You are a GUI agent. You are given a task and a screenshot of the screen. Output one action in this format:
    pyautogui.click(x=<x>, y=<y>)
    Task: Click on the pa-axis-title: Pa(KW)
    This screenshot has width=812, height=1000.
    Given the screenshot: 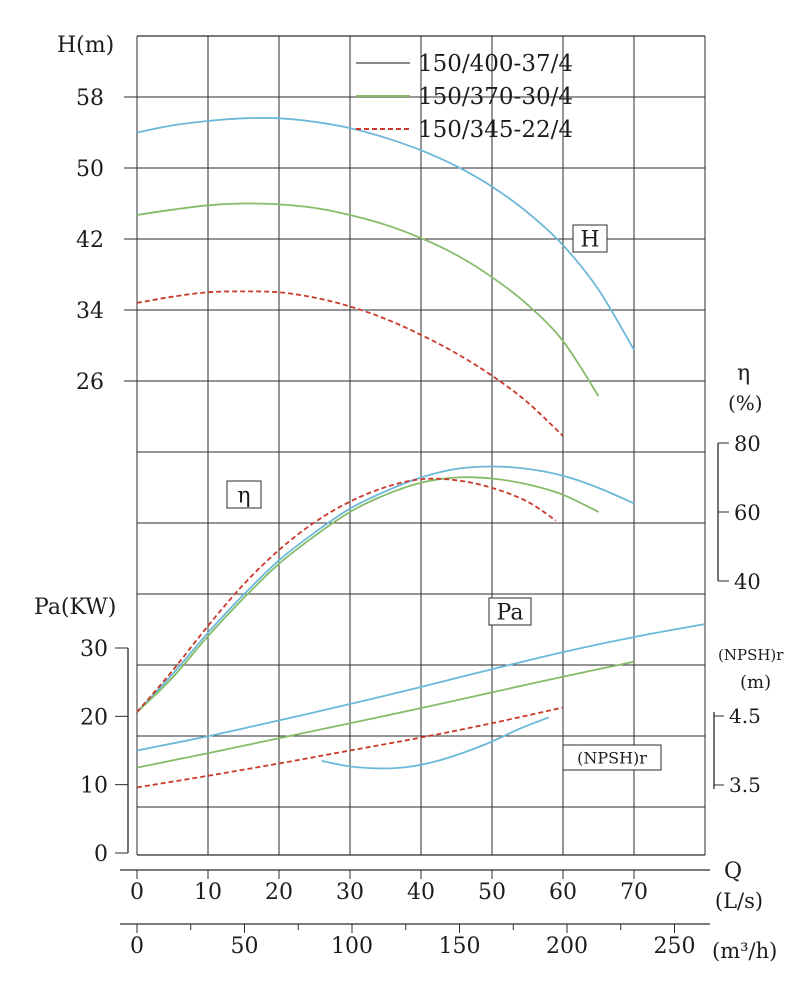 What is the action you would take?
    pyautogui.click(x=75, y=607)
    